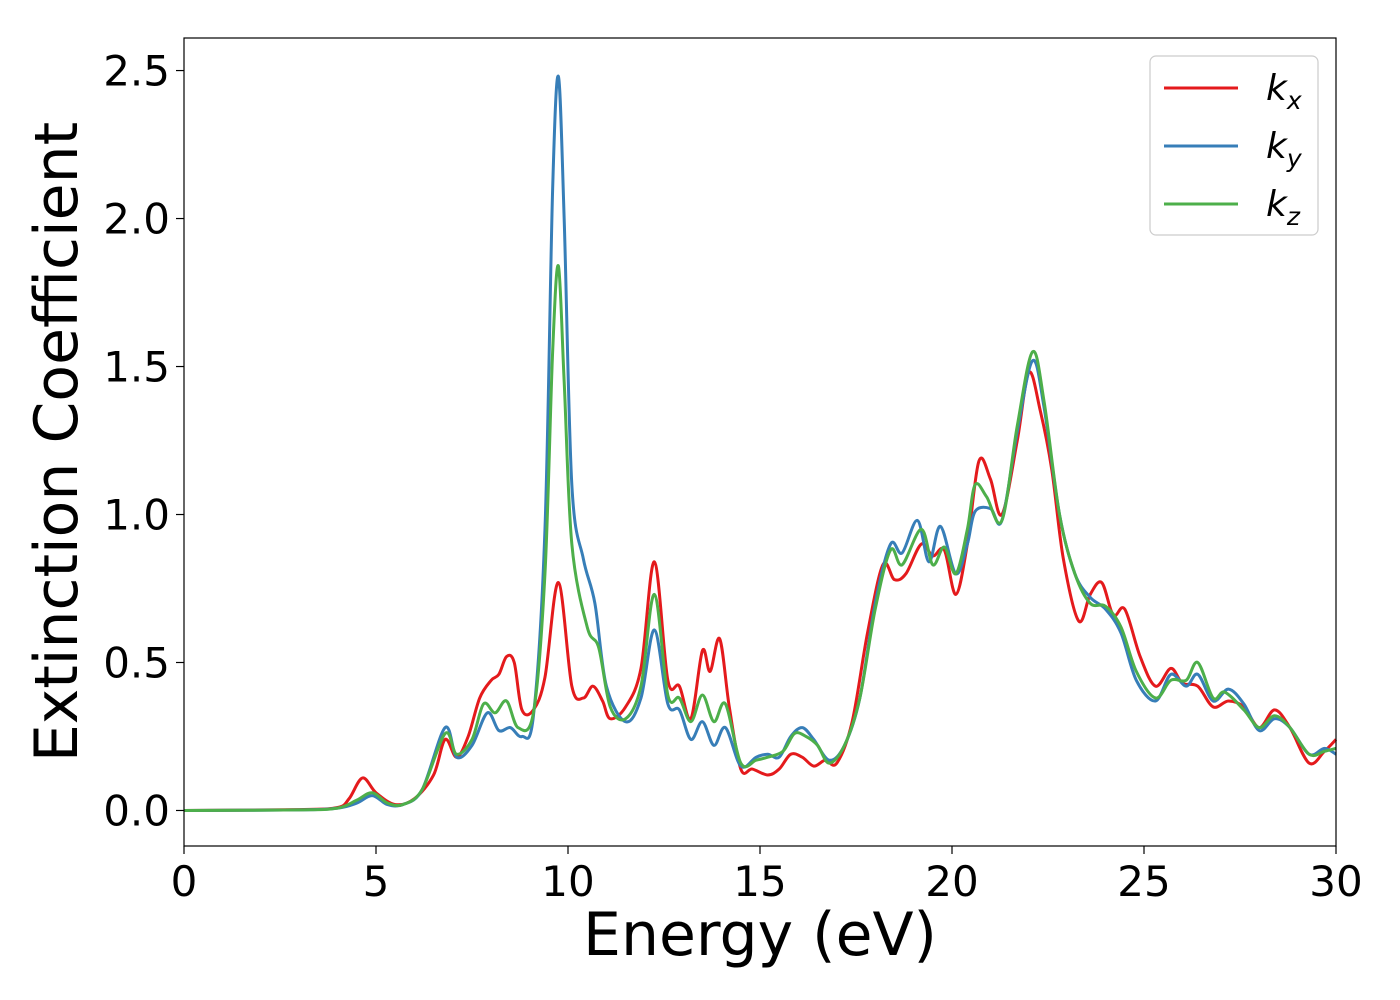  I want to click on legend-label-kz: kz, so click(1283, 207).